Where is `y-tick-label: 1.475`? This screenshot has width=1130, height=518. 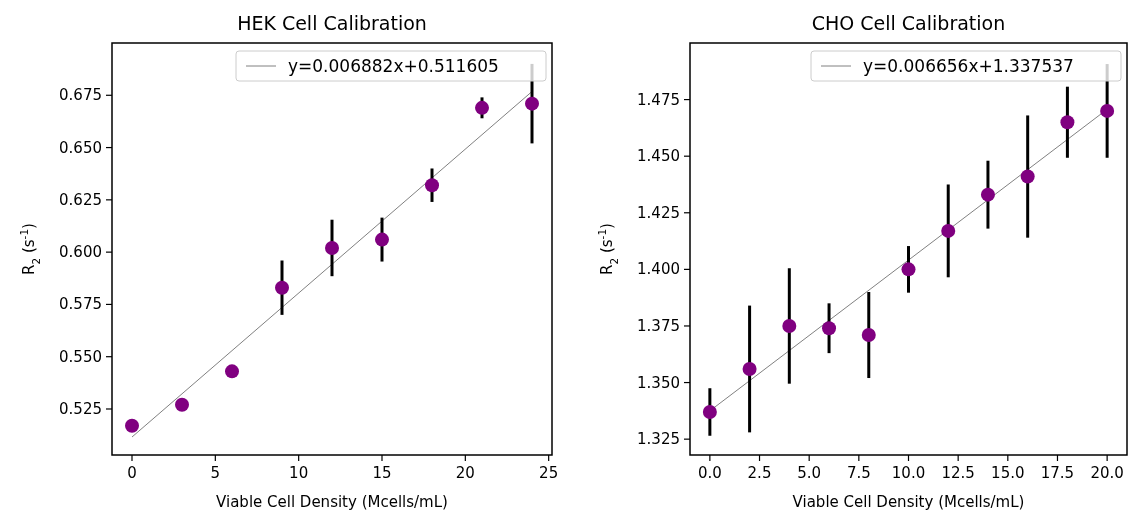 y-tick-label: 1.475 is located at coordinates (658, 99).